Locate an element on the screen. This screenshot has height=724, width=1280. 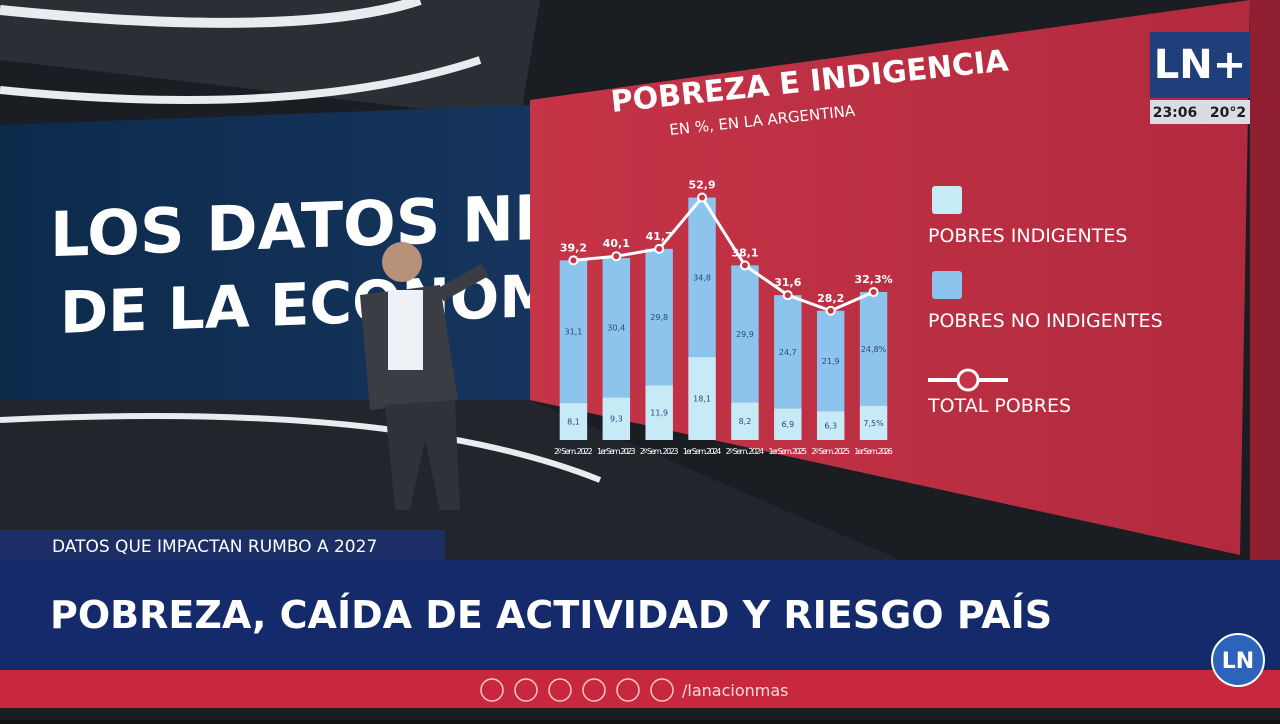
kicker-box is located at coordinates (222, 545).